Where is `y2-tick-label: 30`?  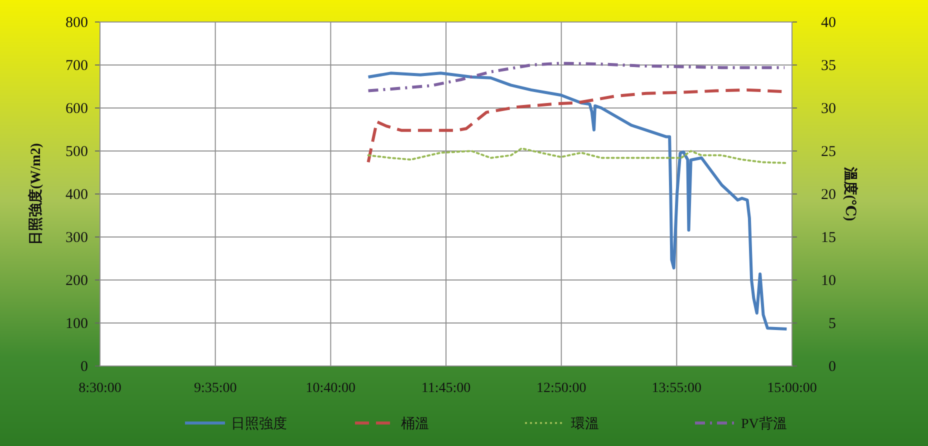
y2-tick-label: 30 is located at coordinates (828, 109).